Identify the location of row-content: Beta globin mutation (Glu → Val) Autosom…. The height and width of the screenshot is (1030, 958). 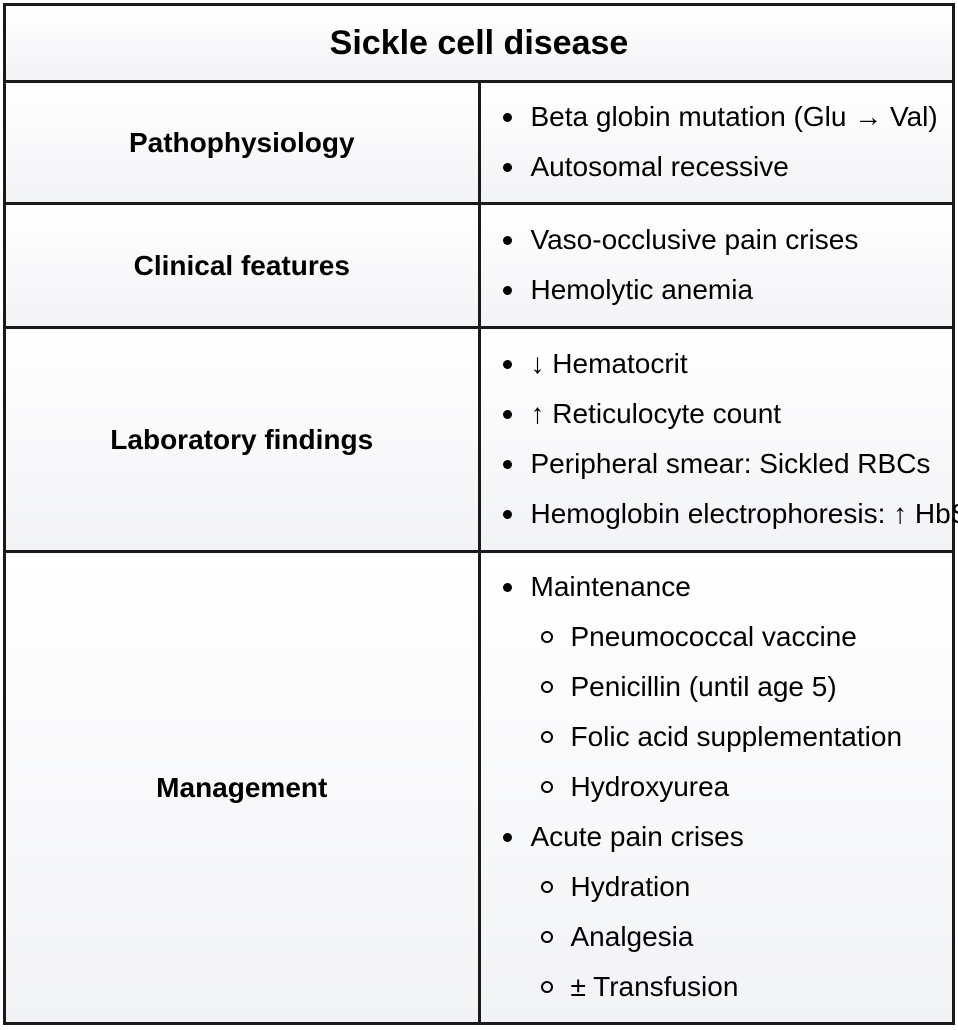
(716, 142).